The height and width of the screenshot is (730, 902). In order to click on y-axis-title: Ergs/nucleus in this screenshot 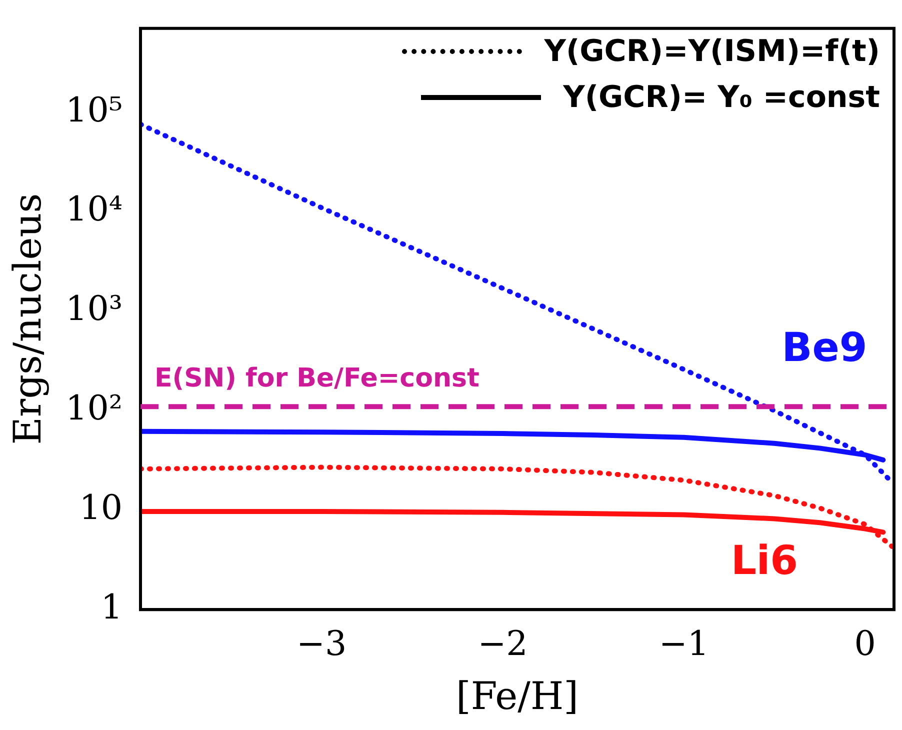, I will do `click(28, 319)`.